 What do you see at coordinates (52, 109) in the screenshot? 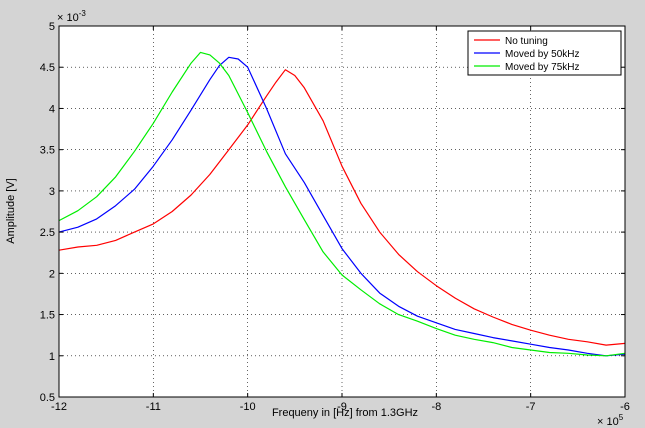
I see `y-tick-label: 4` at bounding box center [52, 109].